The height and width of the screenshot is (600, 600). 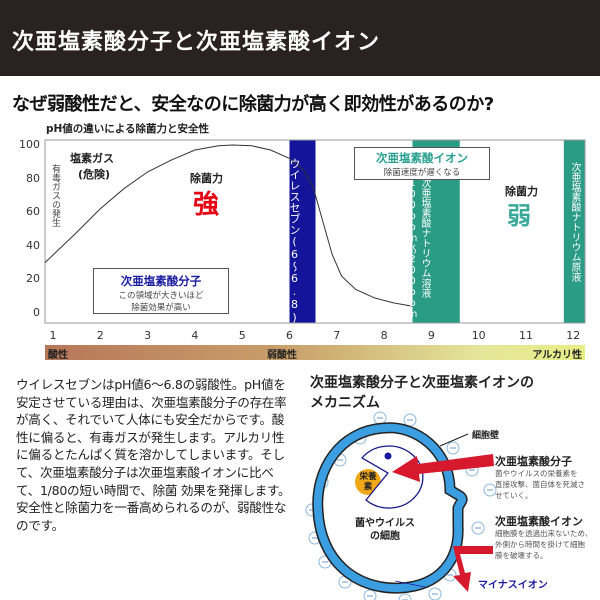 I want to click on subtitle: なぜ弱酸性だと、安全なのに除菌力が高く即効性があるのか?, so click(x=253, y=104).